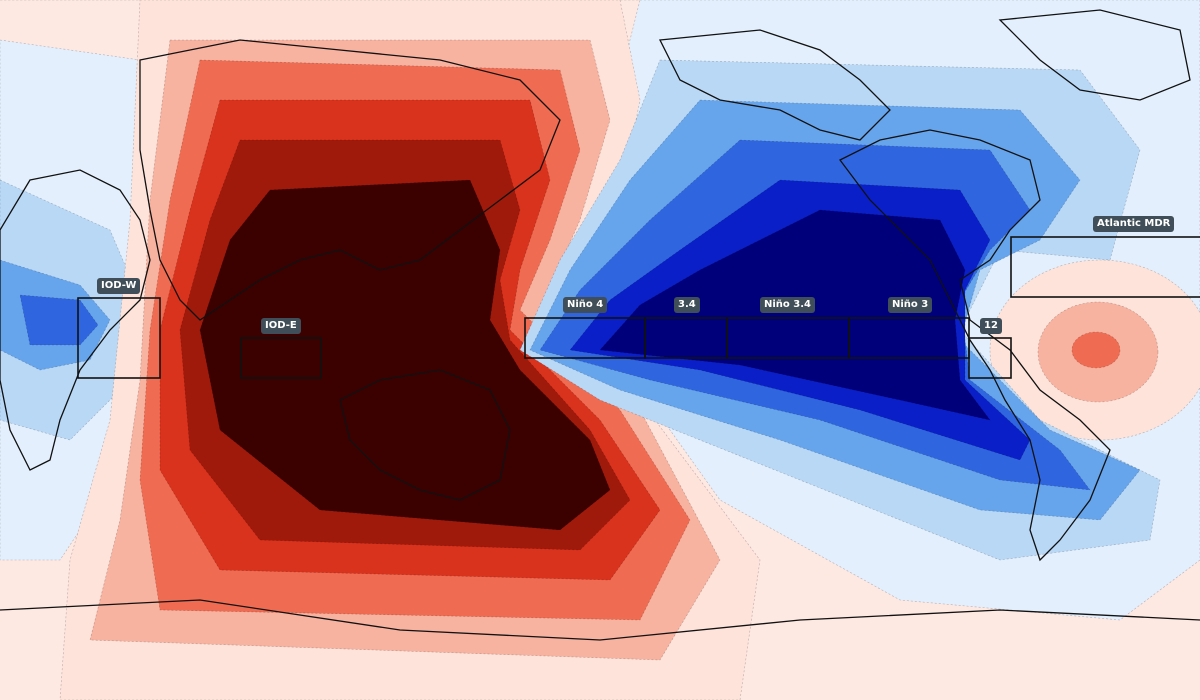 The height and width of the screenshot is (700, 1200). What do you see at coordinates (910, 305) in the screenshot?
I see `region-label-nino-3: Niño 3` at bounding box center [910, 305].